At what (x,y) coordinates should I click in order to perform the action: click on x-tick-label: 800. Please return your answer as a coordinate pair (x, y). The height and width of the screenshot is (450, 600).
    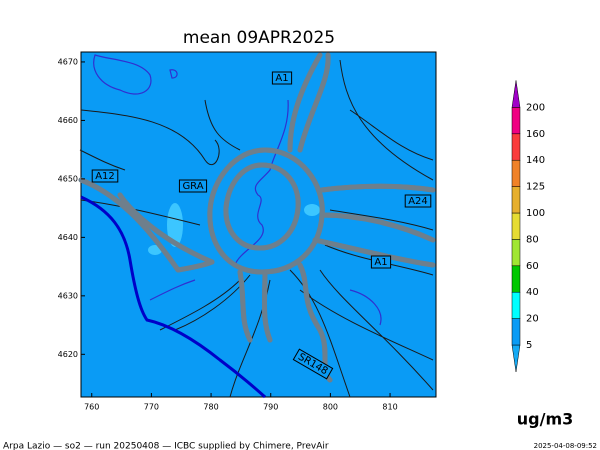
    Looking at the image, I should click on (330, 407).